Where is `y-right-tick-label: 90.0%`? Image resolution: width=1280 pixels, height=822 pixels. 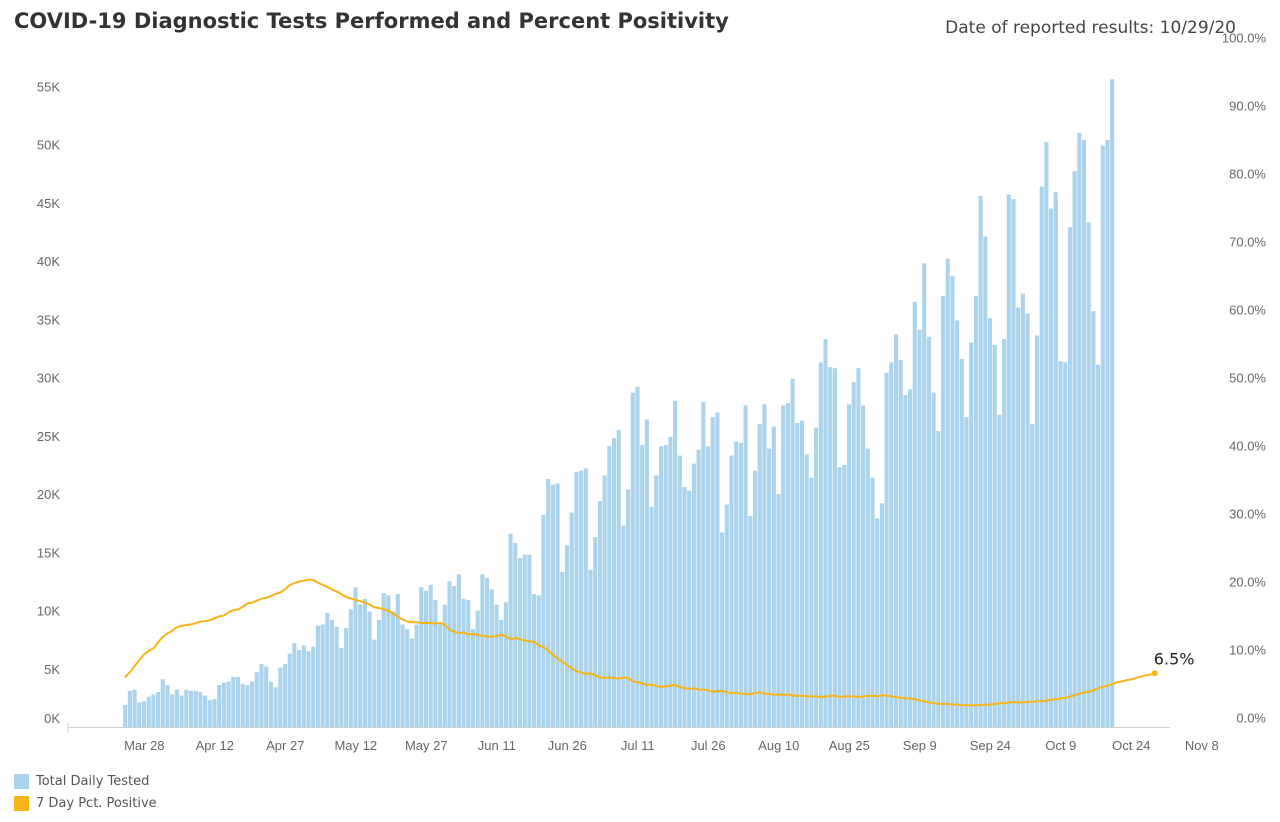
y-right-tick-label: 90.0% is located at coordinates (1247, 106).